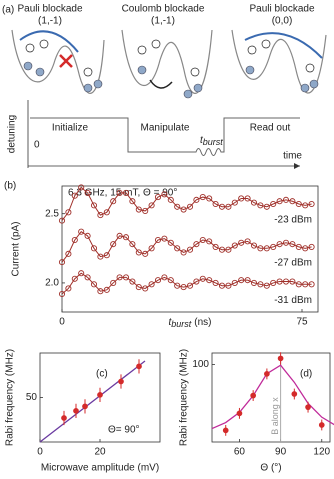  I want to click on series-label: -27 dBm, so click(293, 263).